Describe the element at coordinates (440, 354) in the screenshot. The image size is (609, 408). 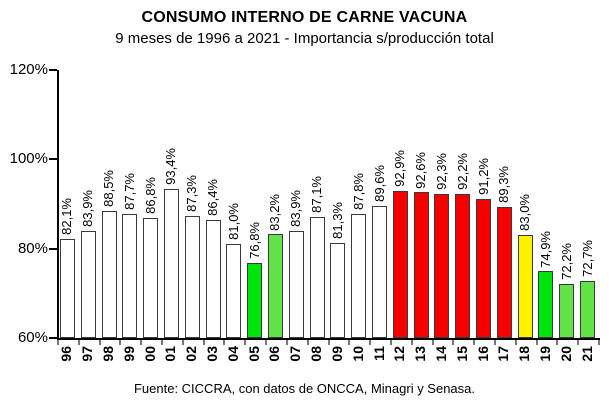
I see `x-axis-label: 14` at that location.